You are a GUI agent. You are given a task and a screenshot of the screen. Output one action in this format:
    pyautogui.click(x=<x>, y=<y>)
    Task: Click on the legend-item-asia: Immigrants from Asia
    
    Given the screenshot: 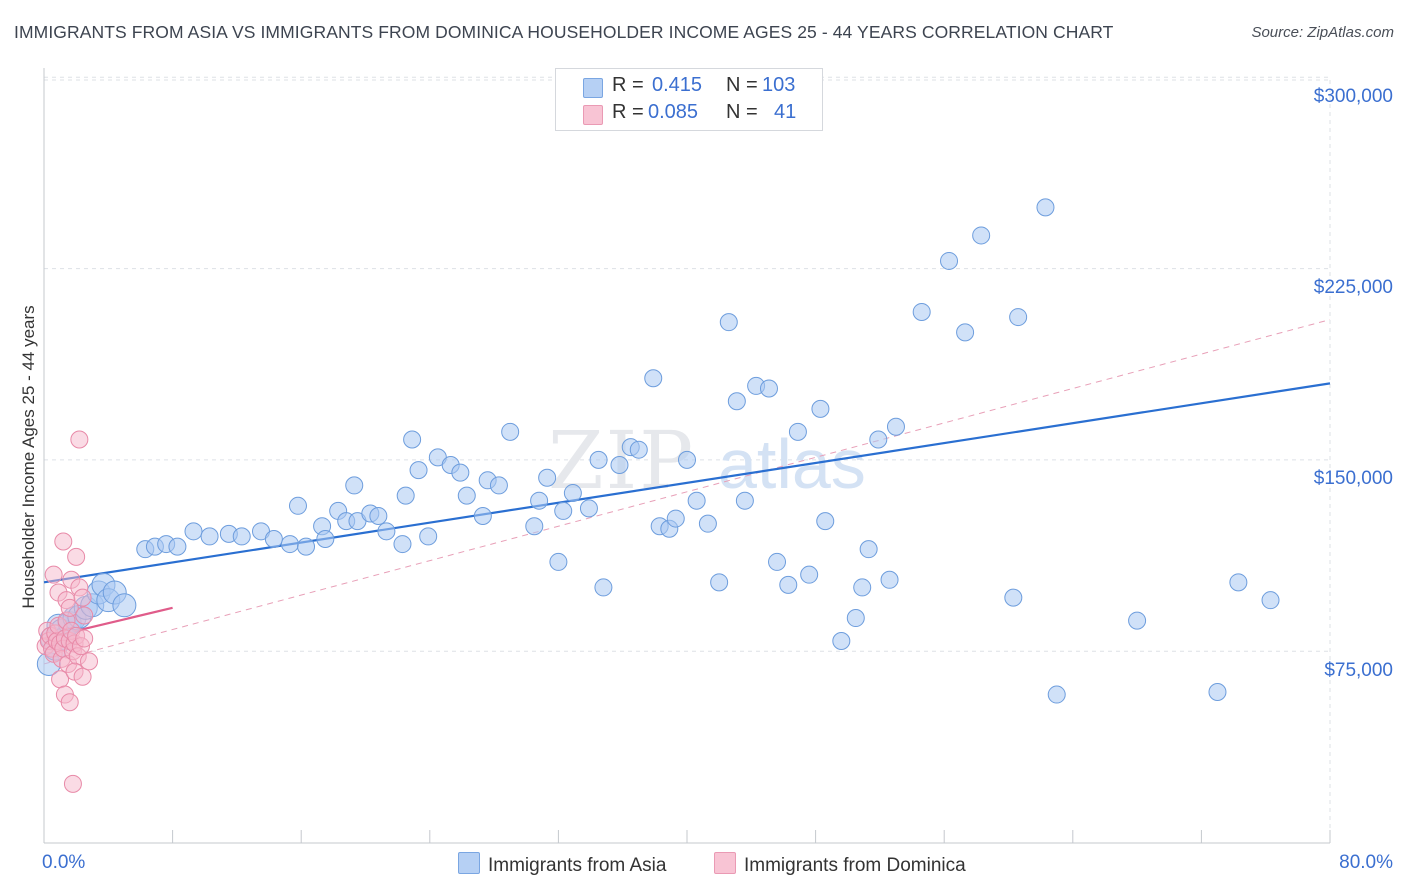 What is the action you would take?
    pyautogui.click(x=562, y=864)
    